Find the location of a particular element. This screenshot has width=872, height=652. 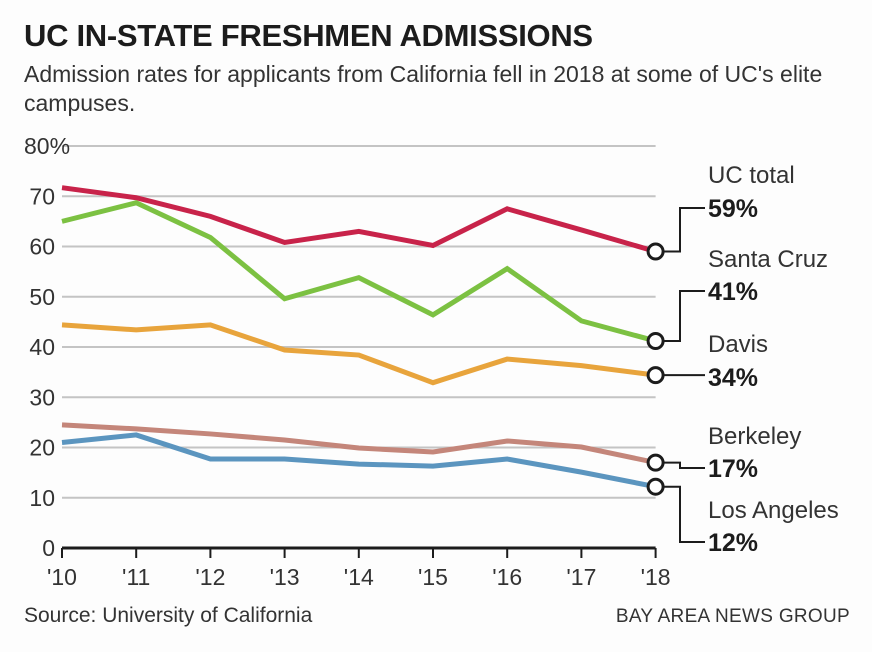

series-value-label: 17% is located at coordinates (733, 469).